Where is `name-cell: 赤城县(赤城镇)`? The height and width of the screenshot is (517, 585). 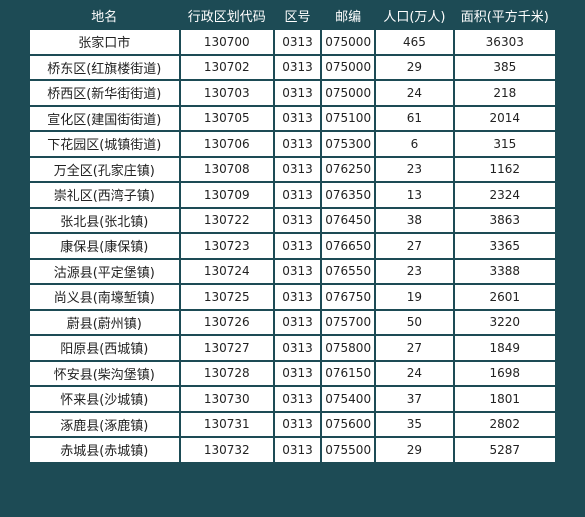
name-cell: 赤城县(赤城镇) is located at coordinates (104, 450).